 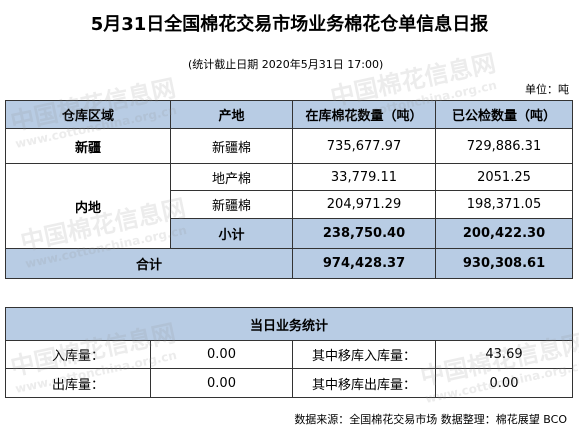 I want to click on cell: 198,371.05, so click(x=504, y=204).